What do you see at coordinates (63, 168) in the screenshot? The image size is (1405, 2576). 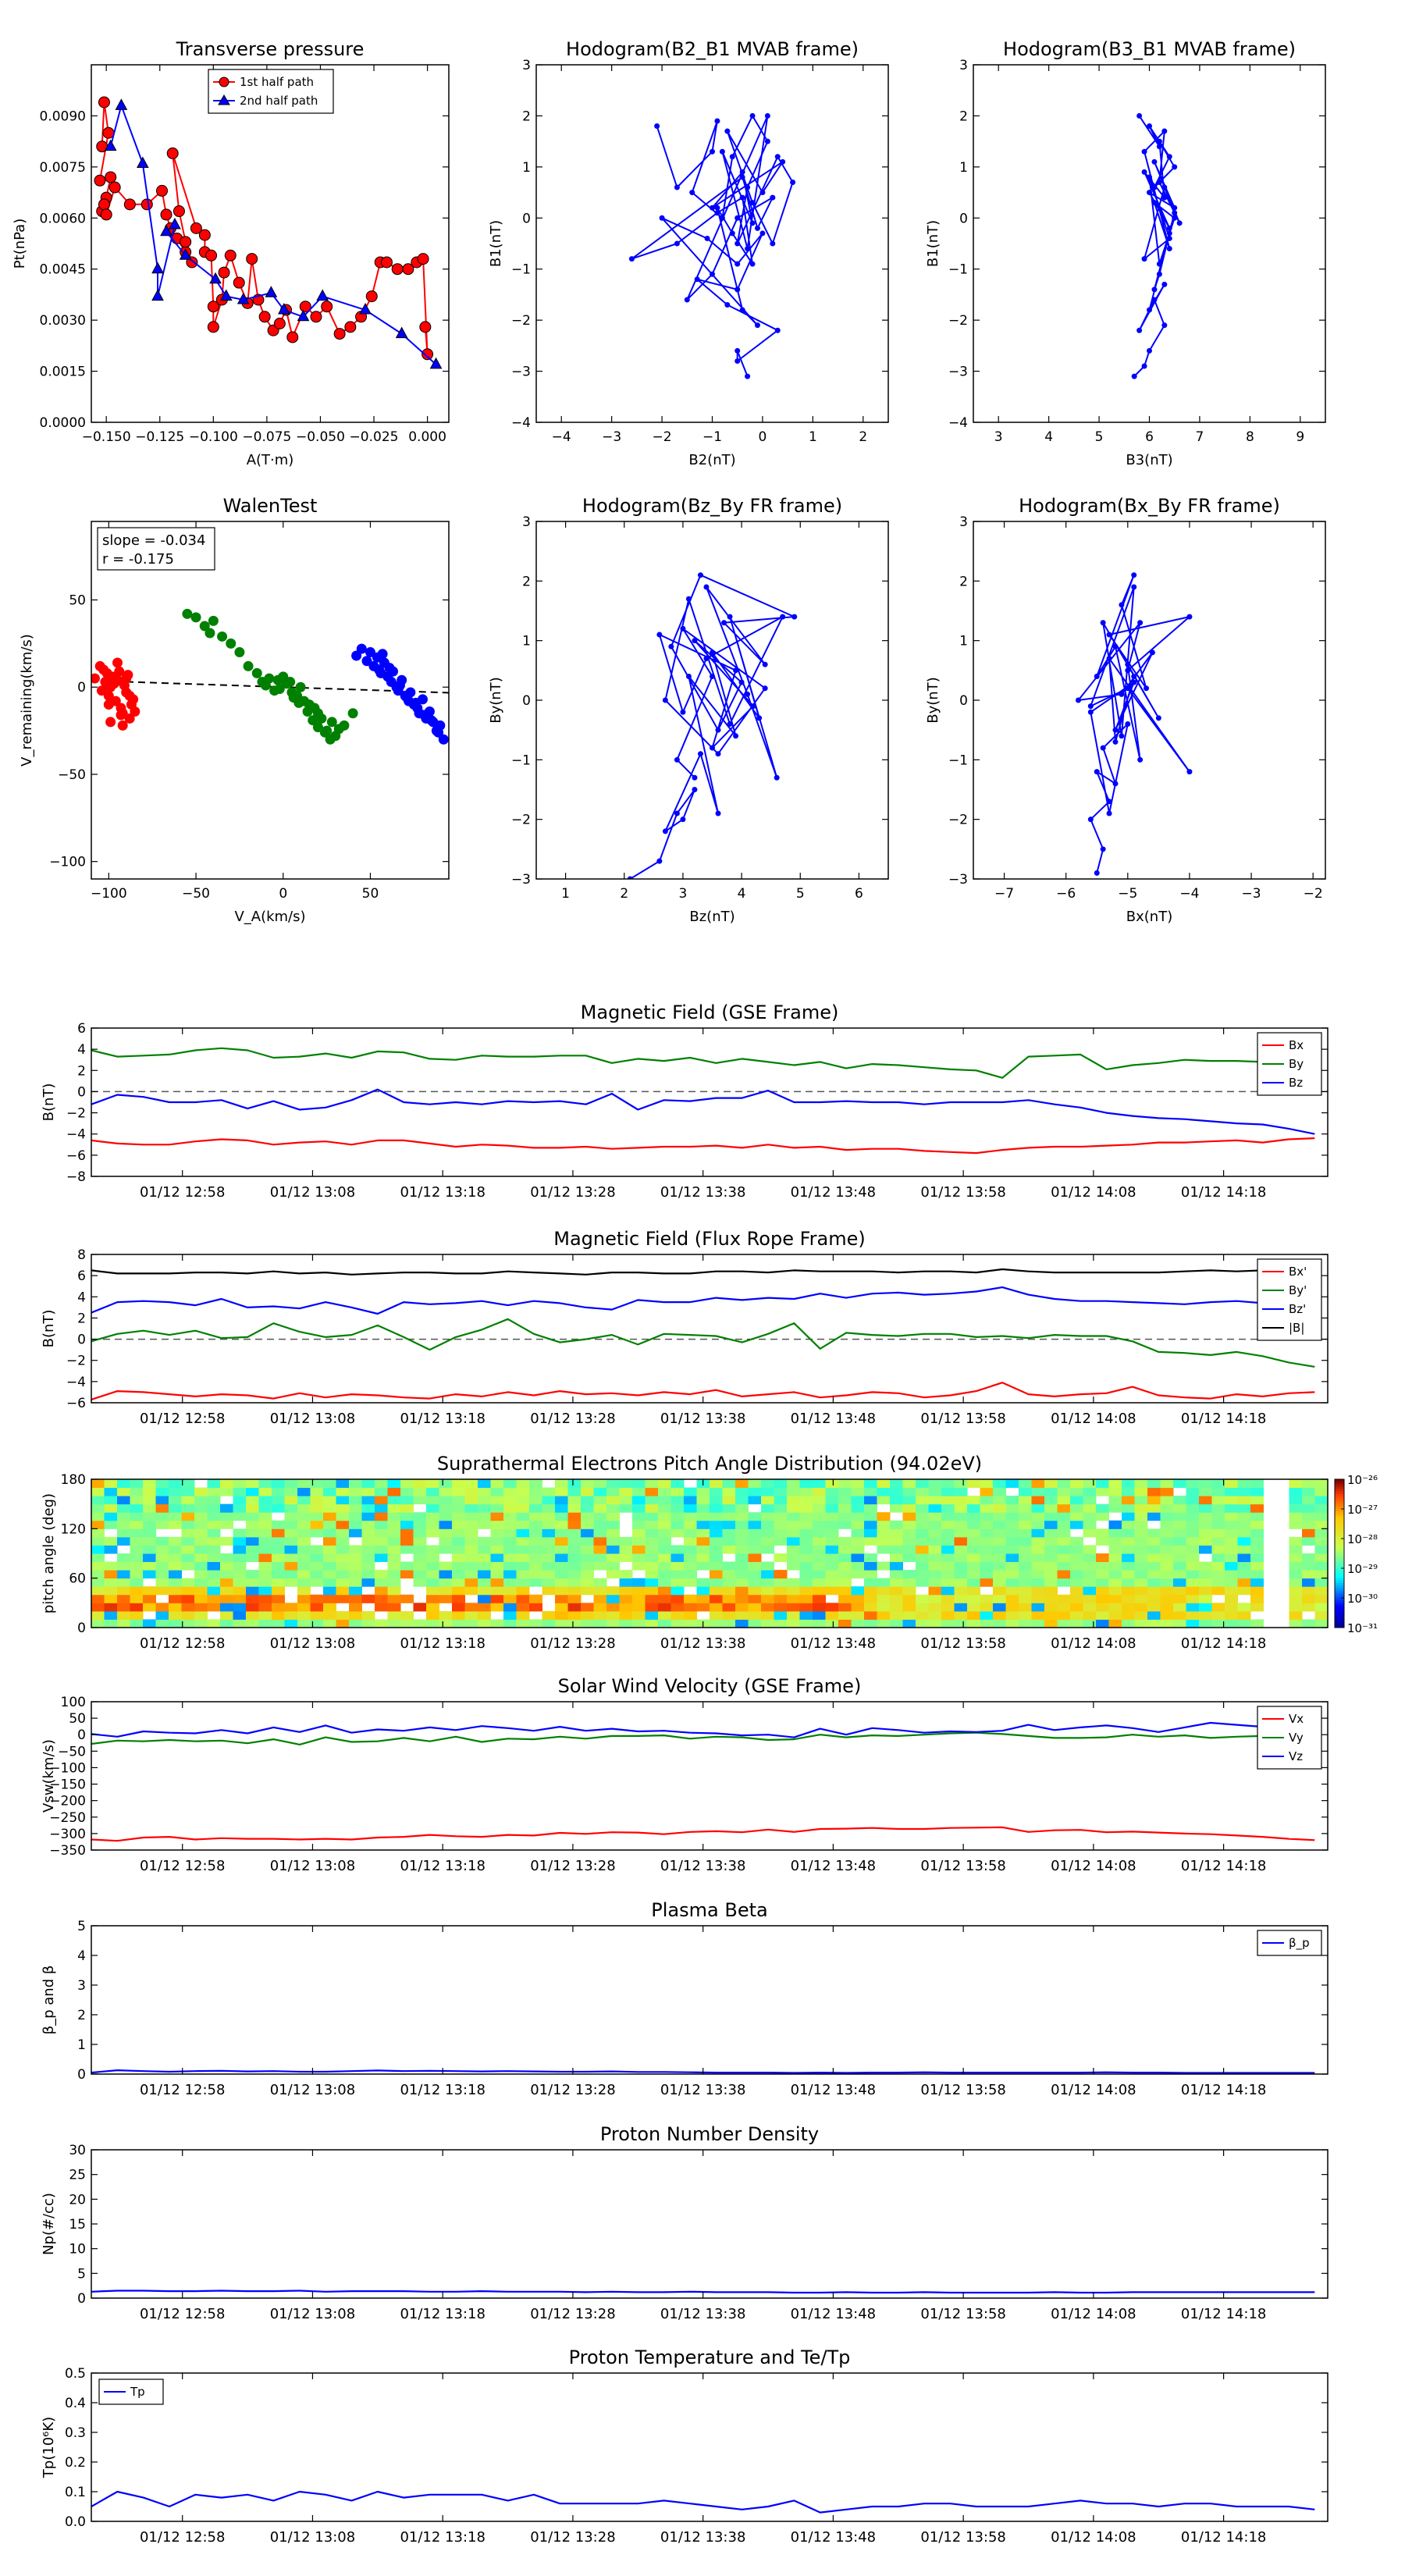 I see `y-tick-label: 0.0075` at bounding box center [63, 168].